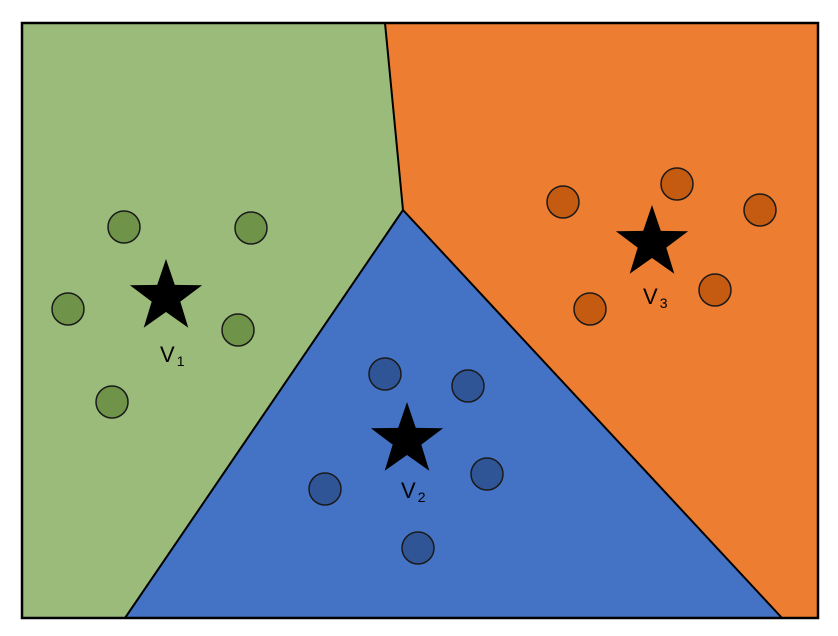 This screenshot has width=838, height=636. I want to click on centroid-star-icon-v3, so click(652, 239).